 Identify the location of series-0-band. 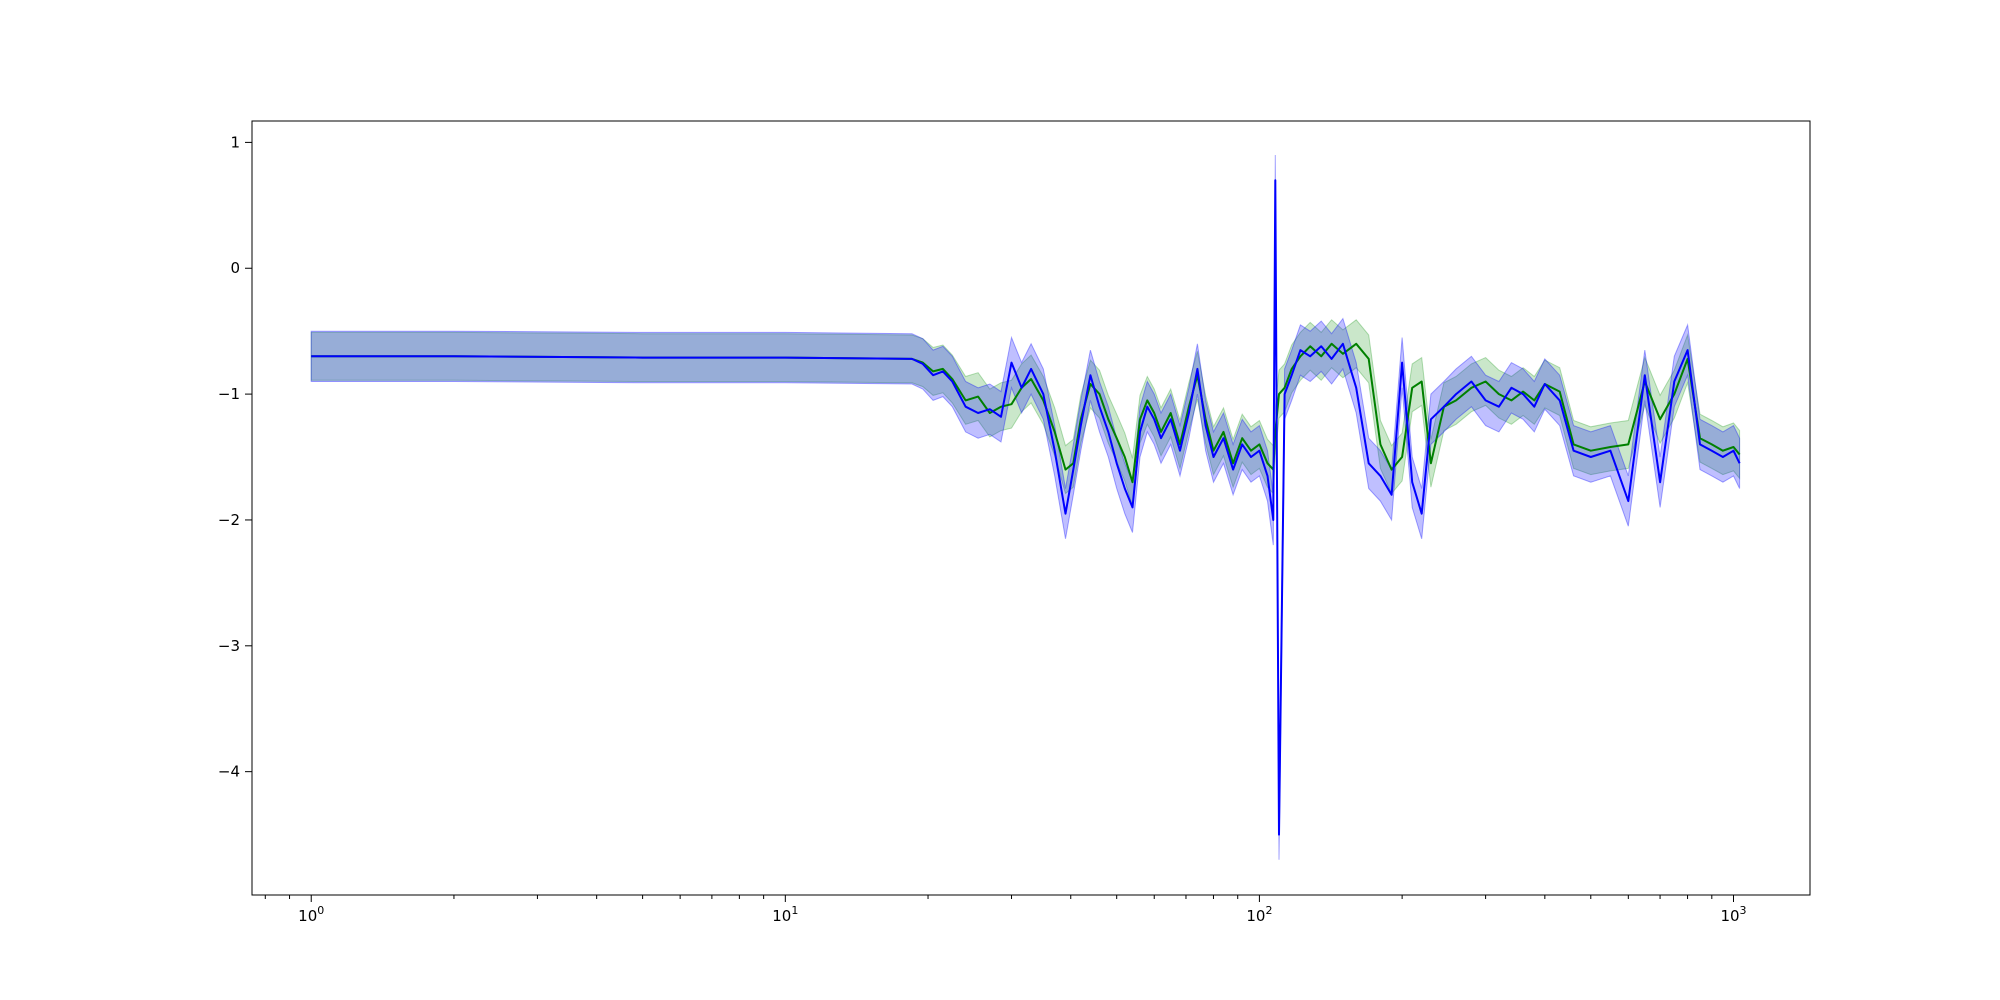
(1025, 413).